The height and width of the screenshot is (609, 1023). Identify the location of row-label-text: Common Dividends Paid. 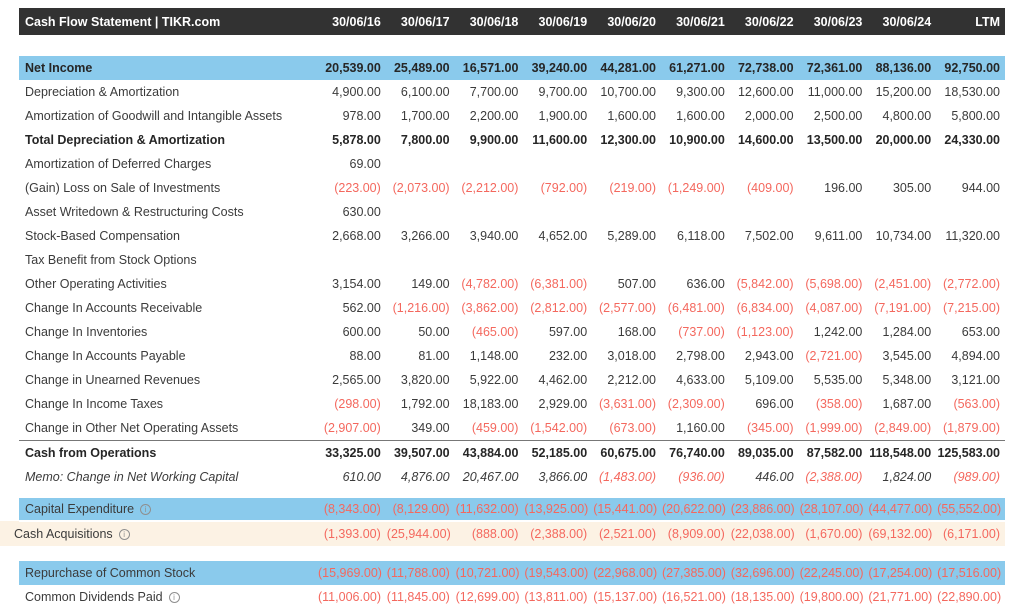
(94, 597).